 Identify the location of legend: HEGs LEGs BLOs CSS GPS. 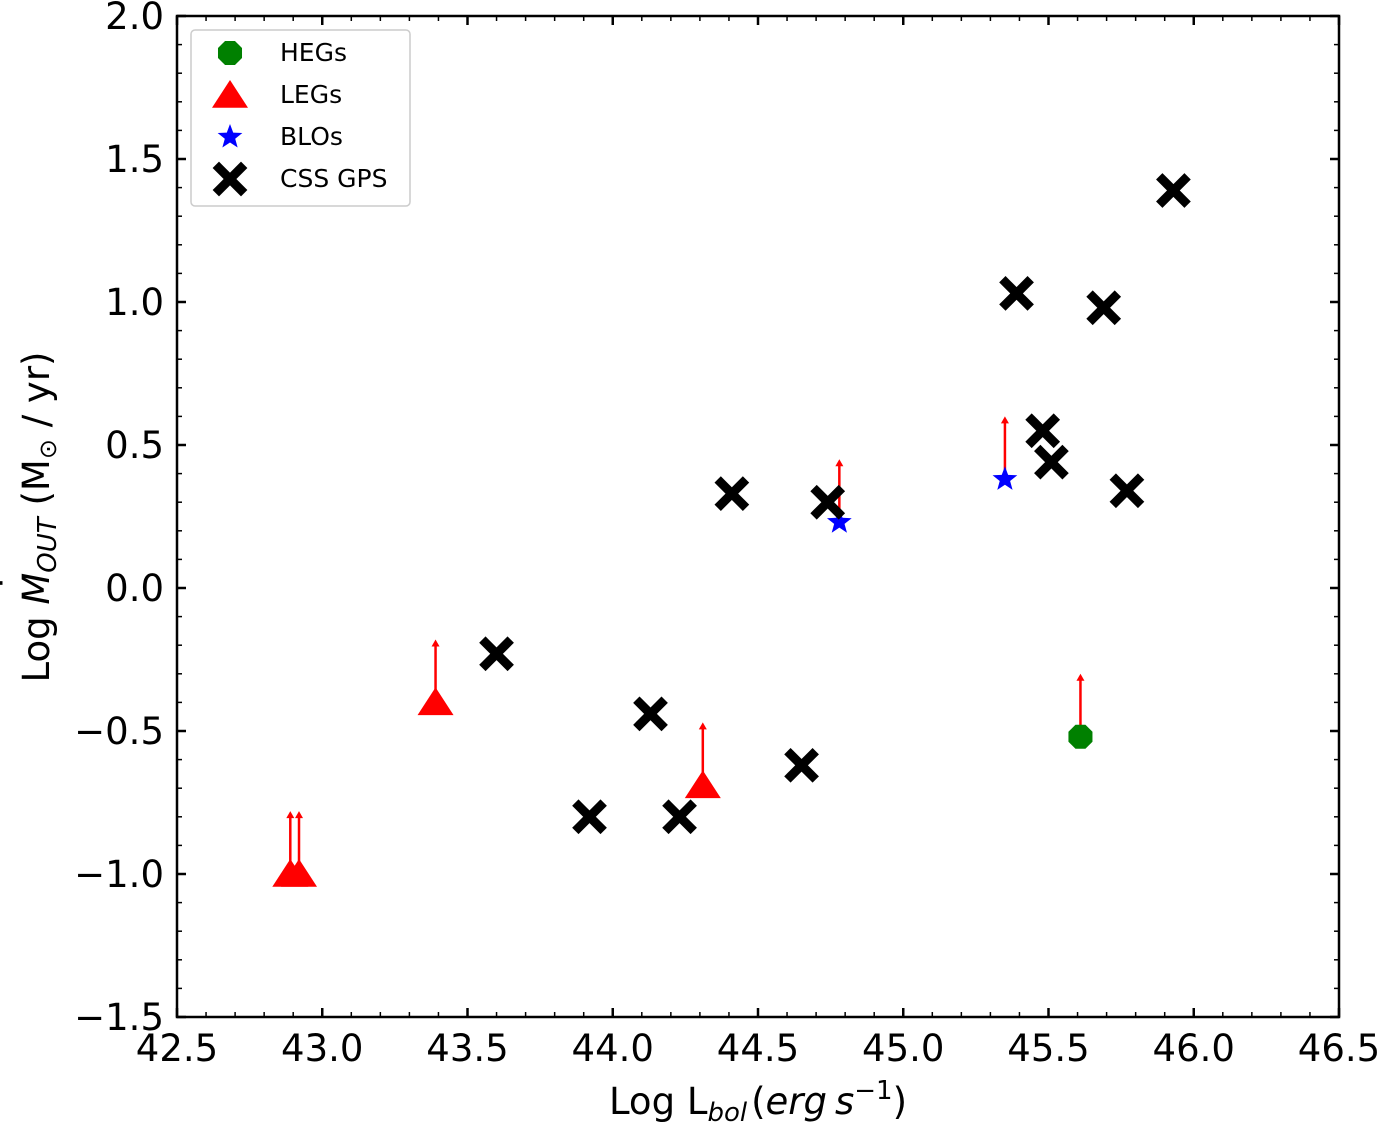
(300, 118).